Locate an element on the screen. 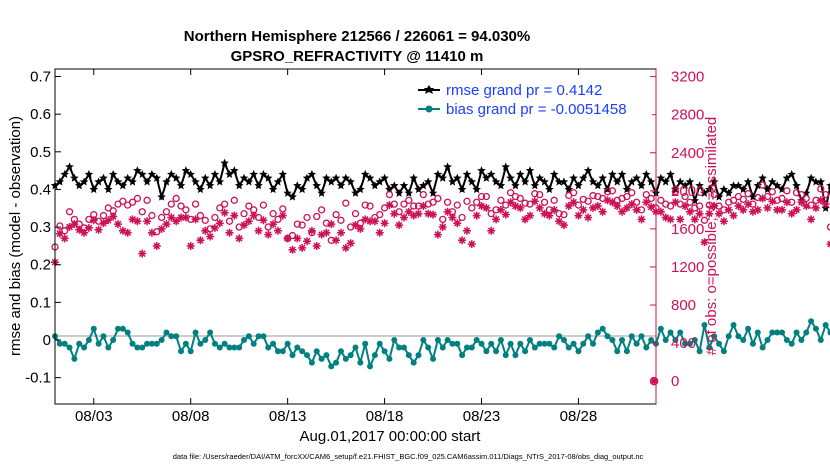  x-tick-label: 08/03 is located at coordinates (94, 416).